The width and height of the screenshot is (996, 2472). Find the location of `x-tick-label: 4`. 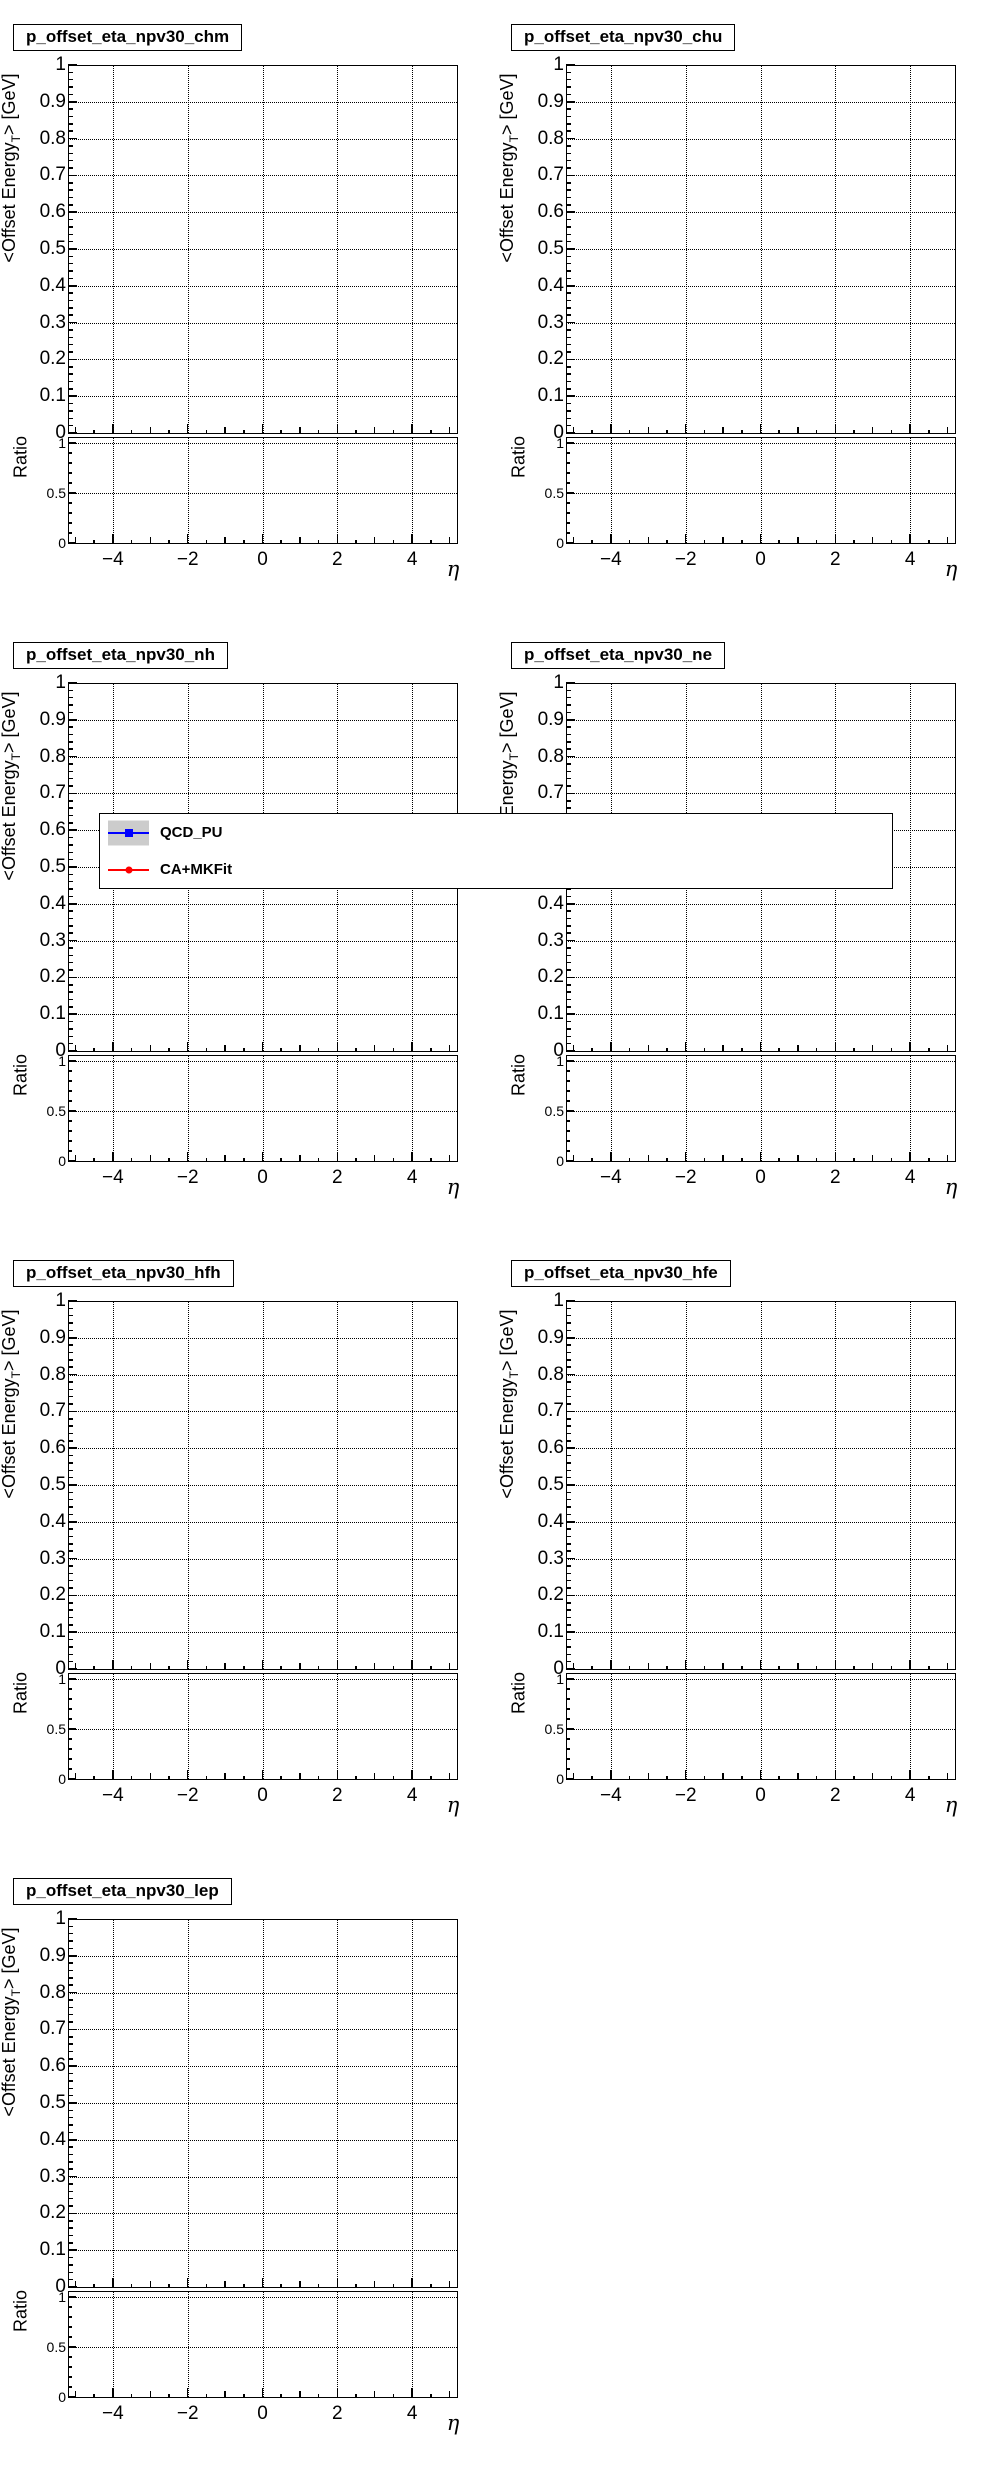

x-tick-label: 4 is located at coordinates (910, 1795).